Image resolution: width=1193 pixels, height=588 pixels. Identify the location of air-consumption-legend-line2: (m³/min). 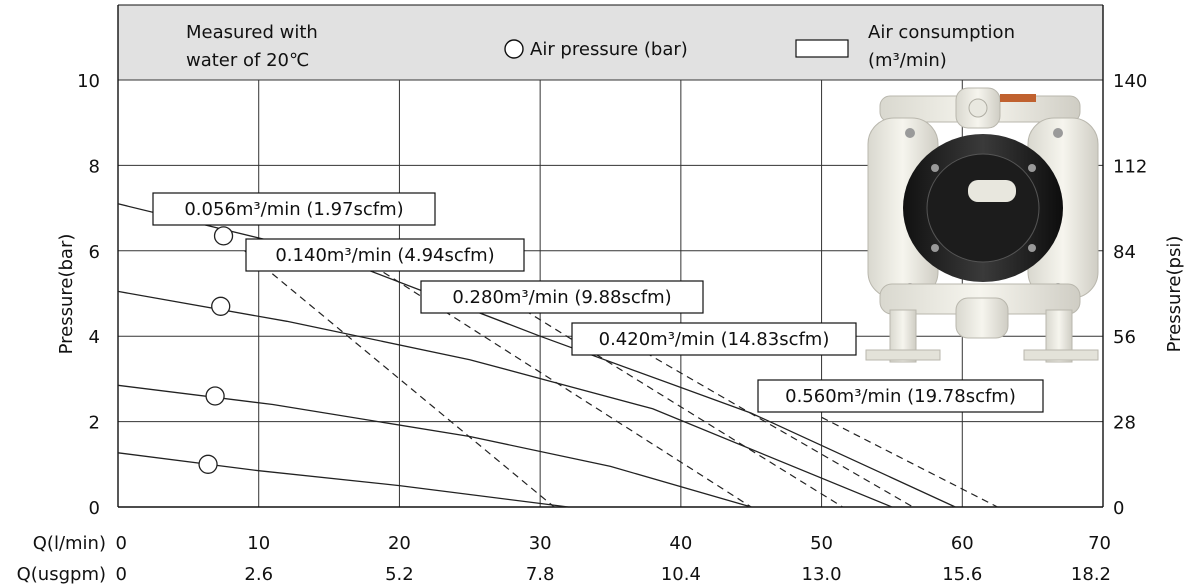
(907, 60).